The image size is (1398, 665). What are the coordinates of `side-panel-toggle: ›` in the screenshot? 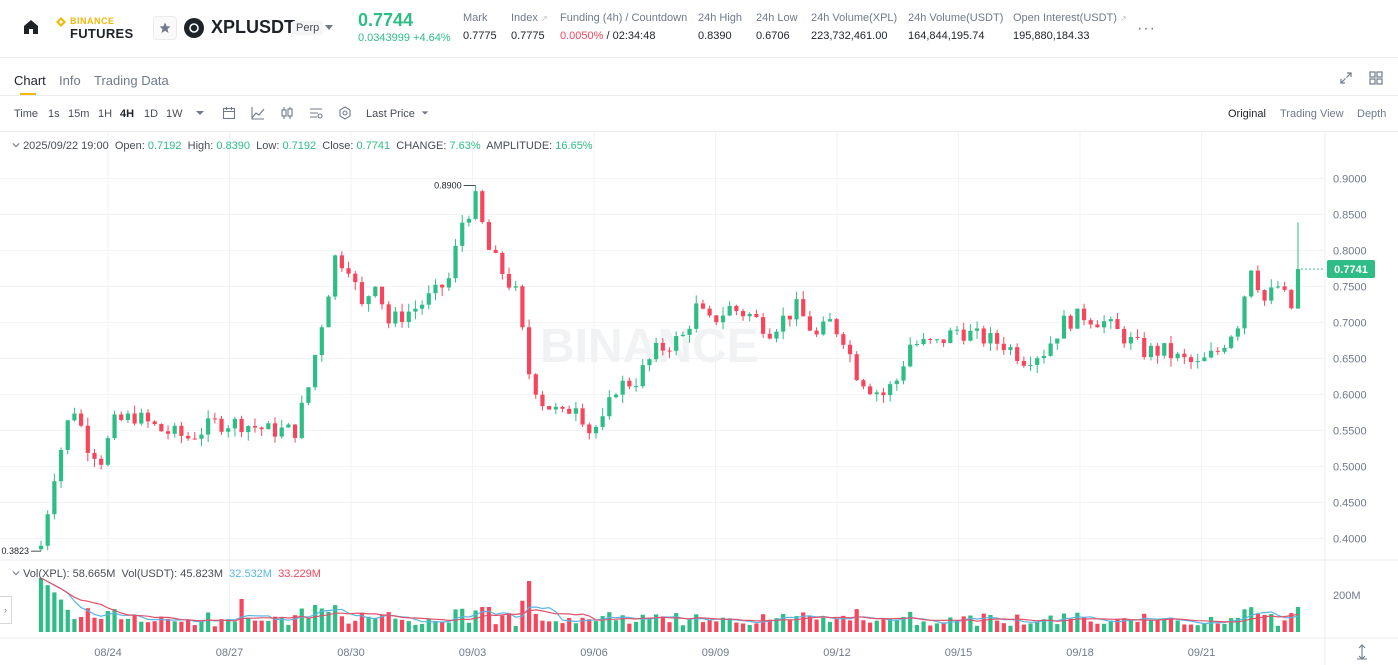 It's located at (6, 610).